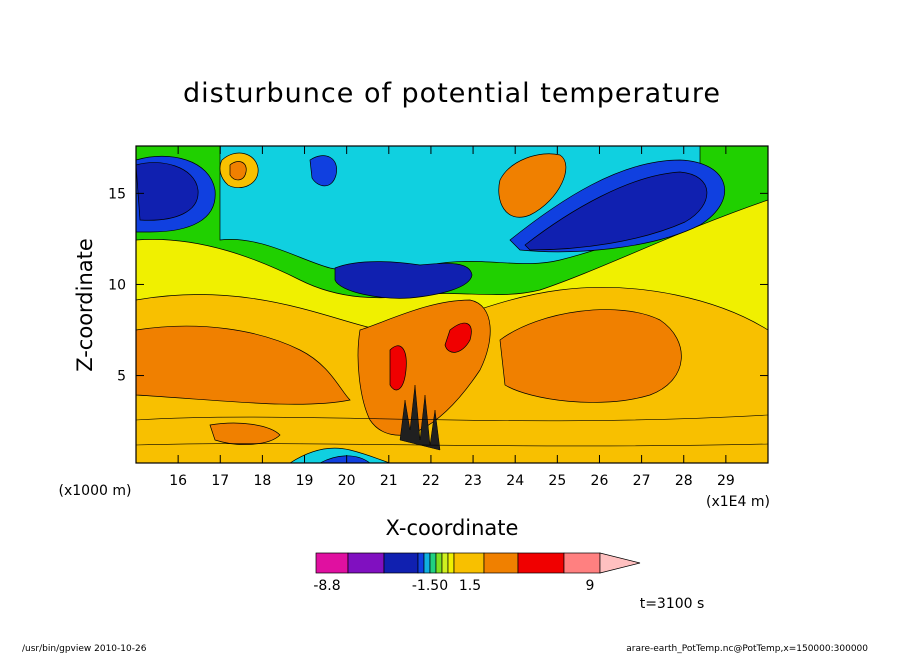 This screenshot has height=654, width=904. I want to click on colorbar-label: -8.8, so click(326, 586).